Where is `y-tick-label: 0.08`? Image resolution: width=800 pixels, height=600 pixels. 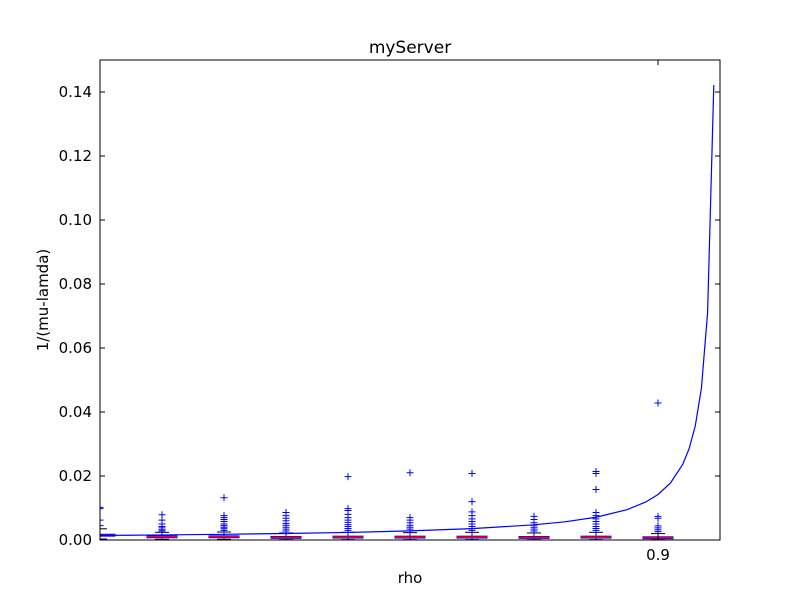
y-tick-label: 0.08 is located at coordinates (75, 284).